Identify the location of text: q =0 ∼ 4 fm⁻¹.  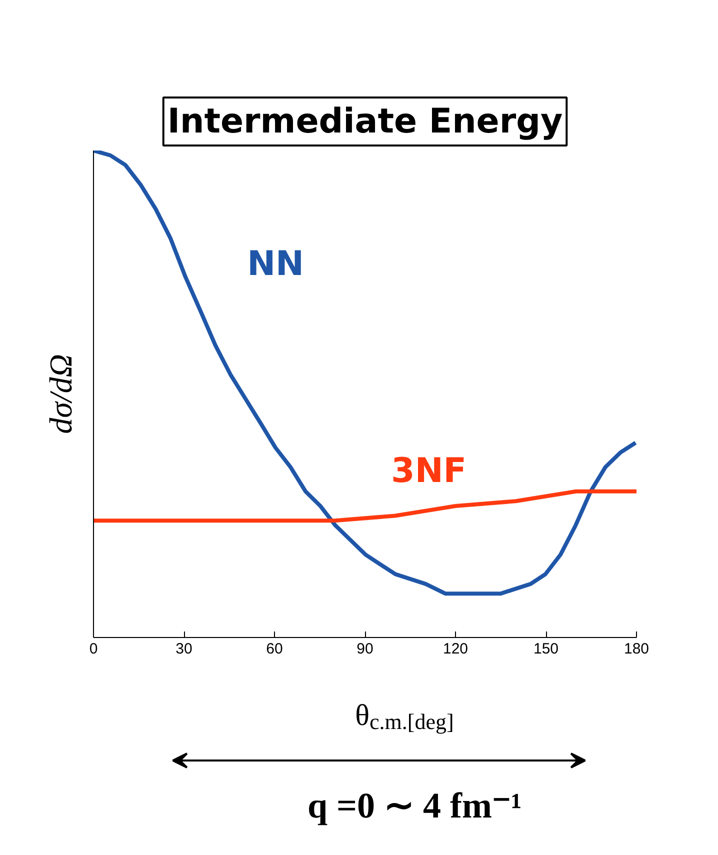
(414, 806).